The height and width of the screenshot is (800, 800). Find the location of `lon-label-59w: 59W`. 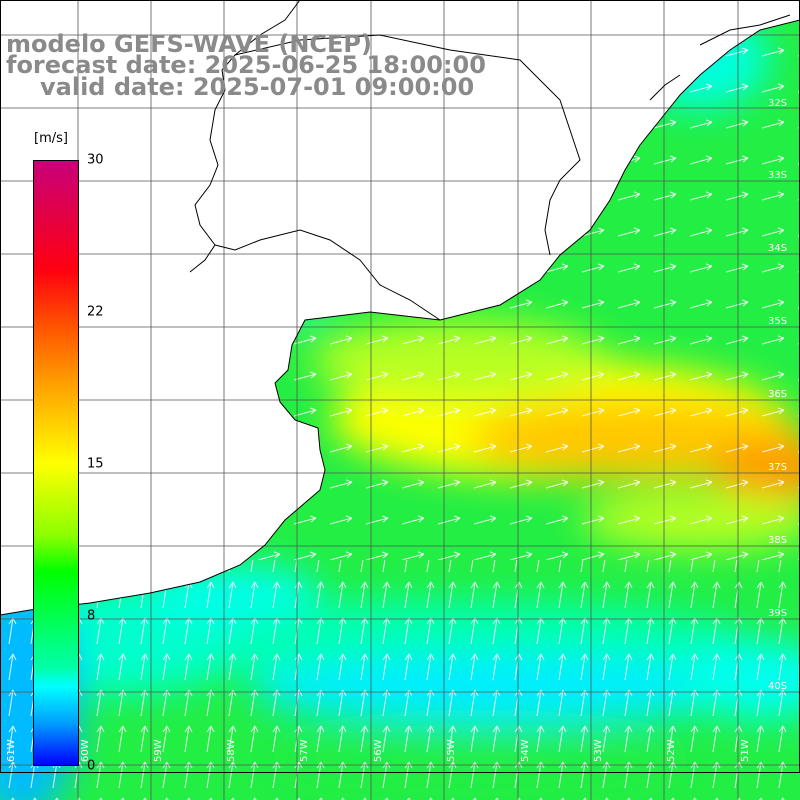

lon-label-59w: 59W is located at coordinates (158, 750).